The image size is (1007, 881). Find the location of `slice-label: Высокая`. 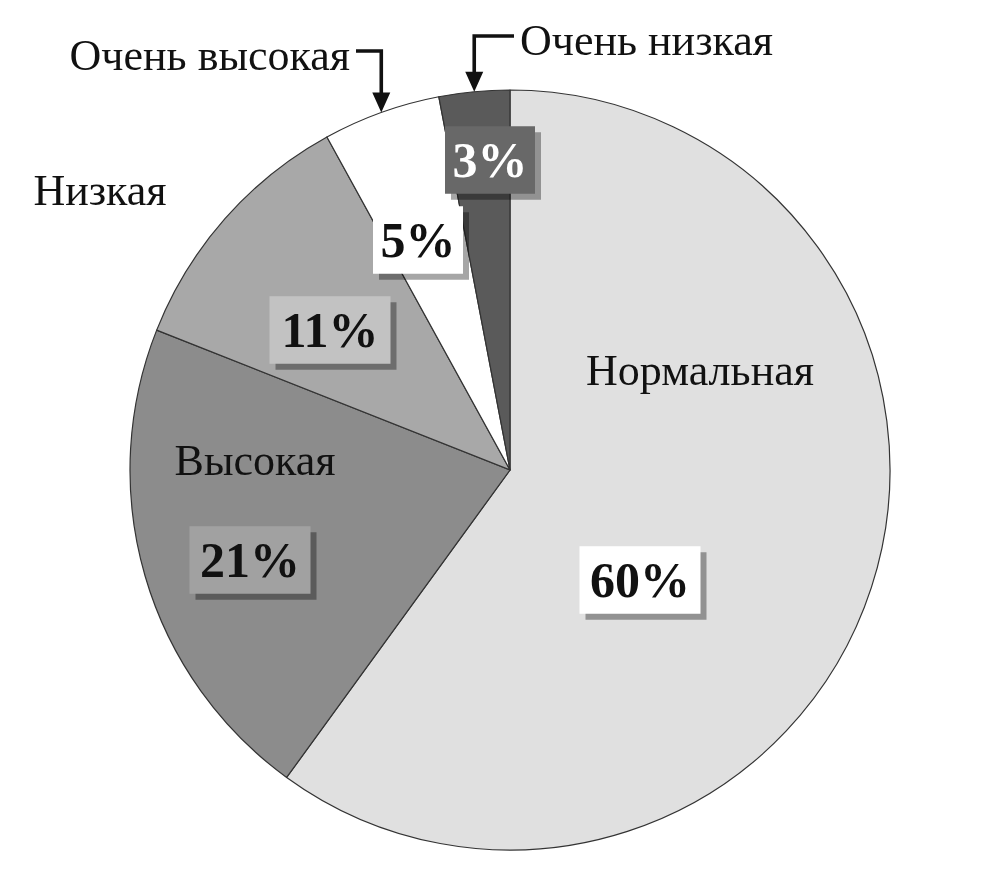

slice-label: Высокая is located at coordinates (255, 460).